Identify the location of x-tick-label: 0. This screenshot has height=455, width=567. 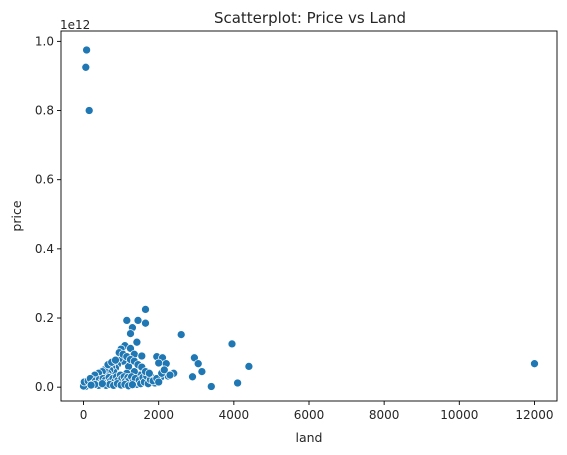
(84, 415).